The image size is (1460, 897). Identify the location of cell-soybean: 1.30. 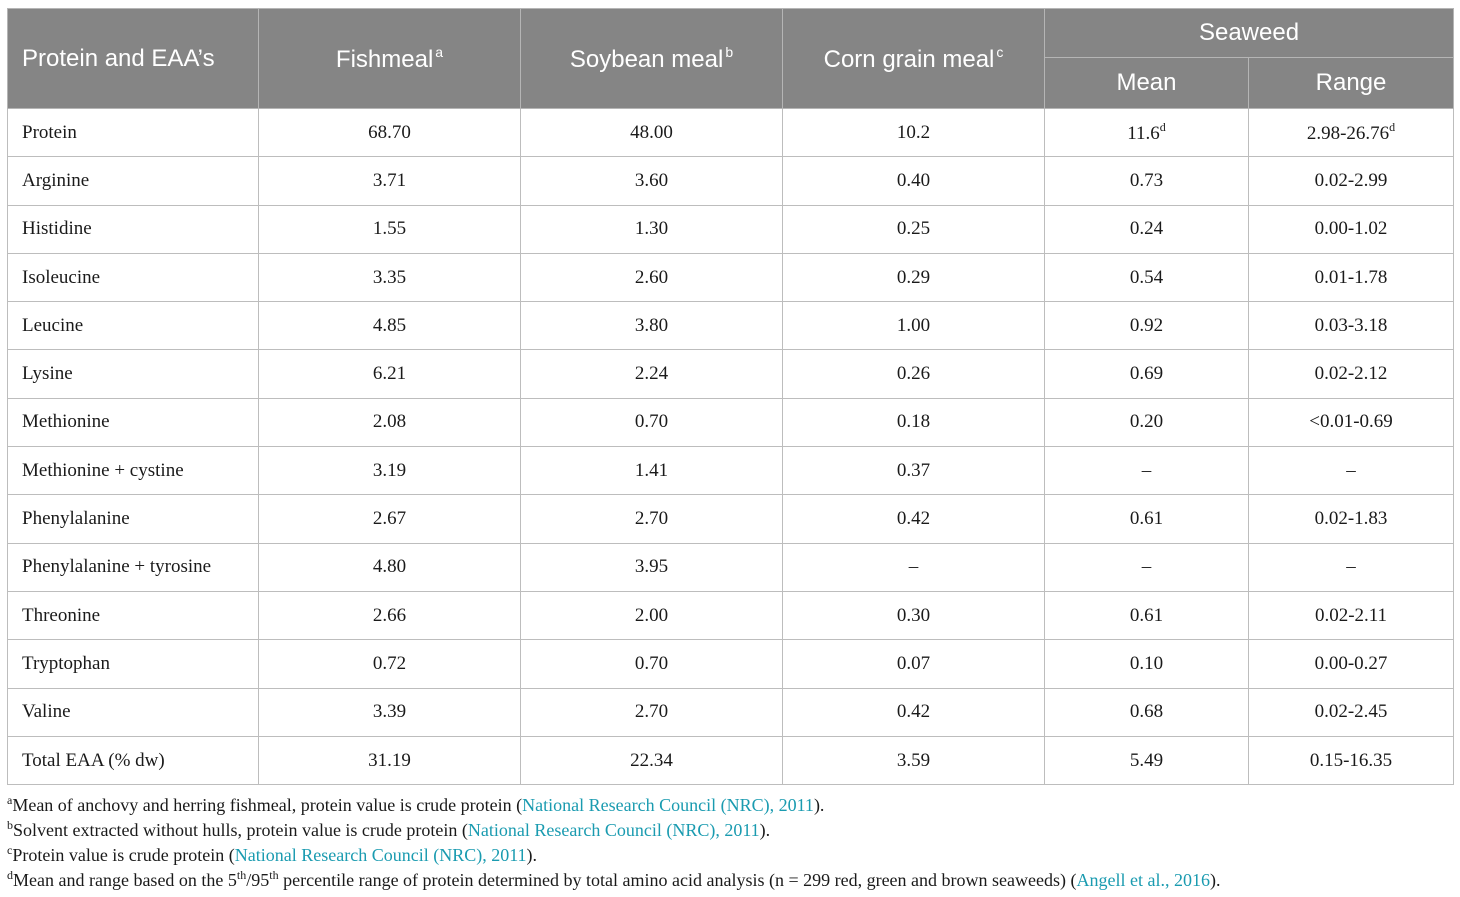
(651, 229).